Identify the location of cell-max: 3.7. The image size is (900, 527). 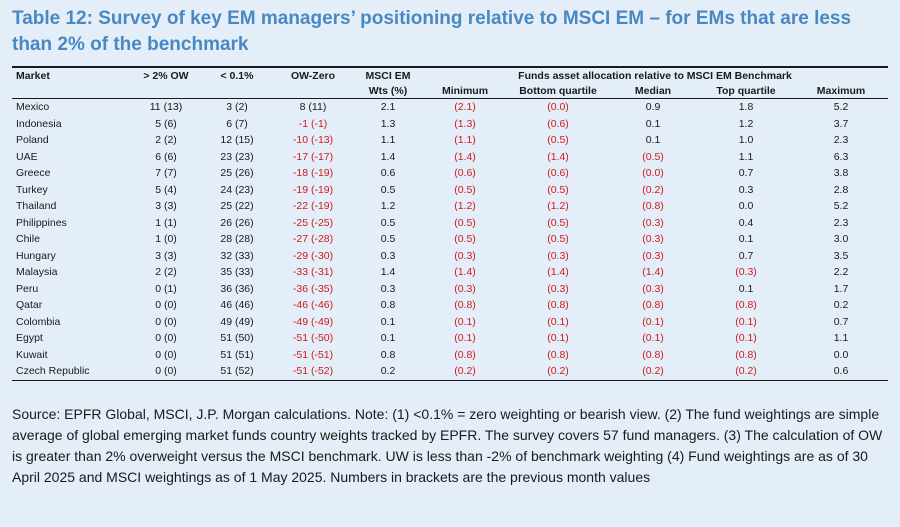
(841, 124).